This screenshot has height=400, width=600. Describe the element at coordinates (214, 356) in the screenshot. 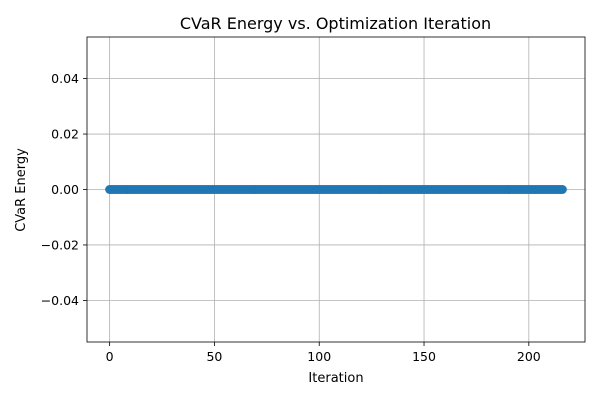

I see `x-tick-label: 50` at that location.